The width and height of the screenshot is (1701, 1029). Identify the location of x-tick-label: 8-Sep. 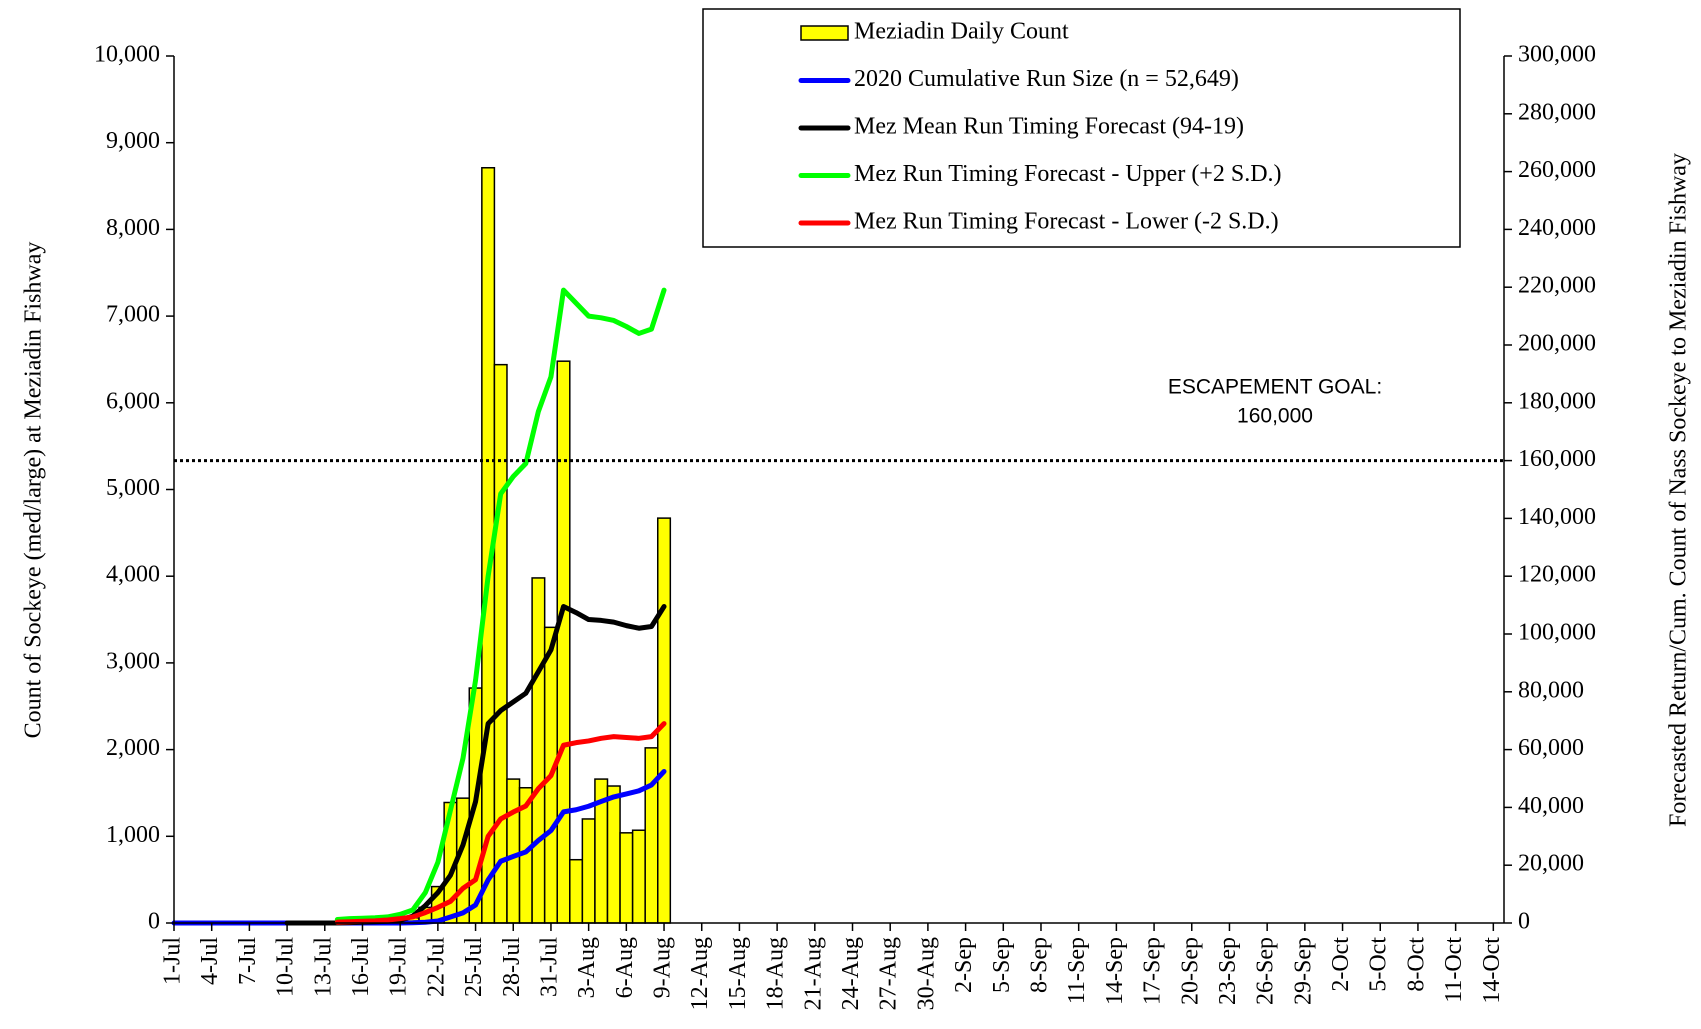
(1039, 965).